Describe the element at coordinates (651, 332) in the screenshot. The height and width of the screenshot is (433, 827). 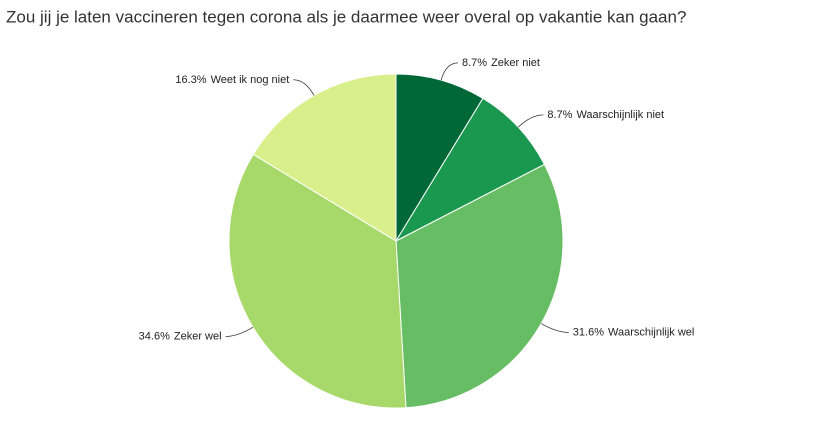
I see `category-label: Waarschijnlijk wel` at that location.